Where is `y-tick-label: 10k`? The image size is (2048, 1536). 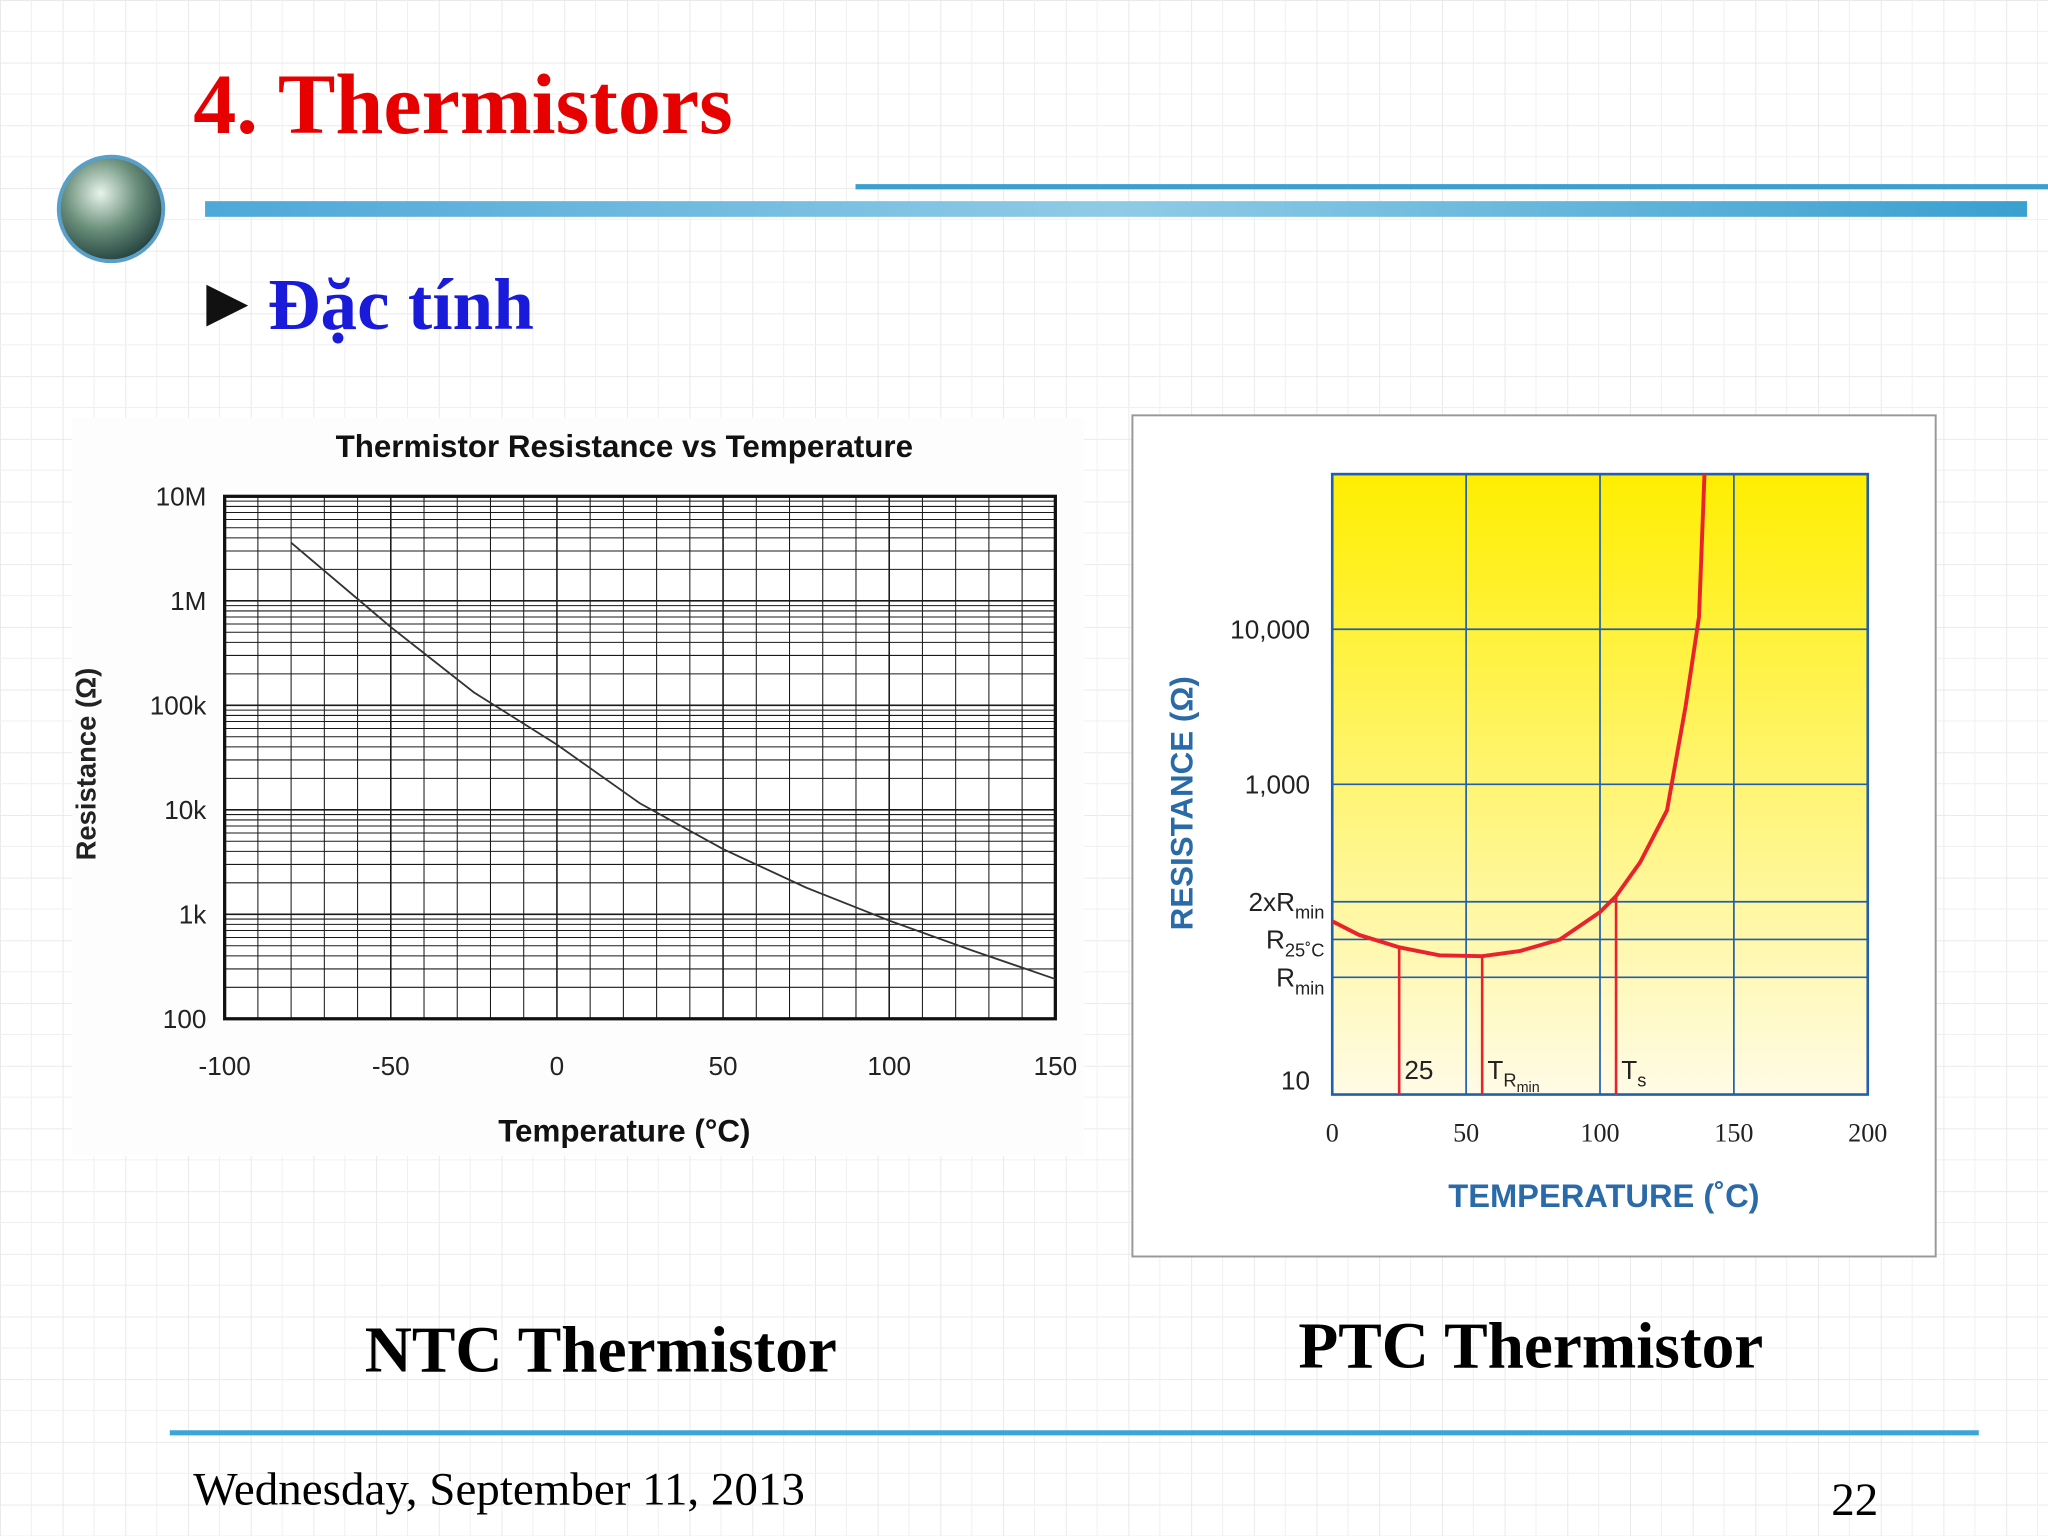 y-tick-label: 10k is located at coordinates (185, 810).